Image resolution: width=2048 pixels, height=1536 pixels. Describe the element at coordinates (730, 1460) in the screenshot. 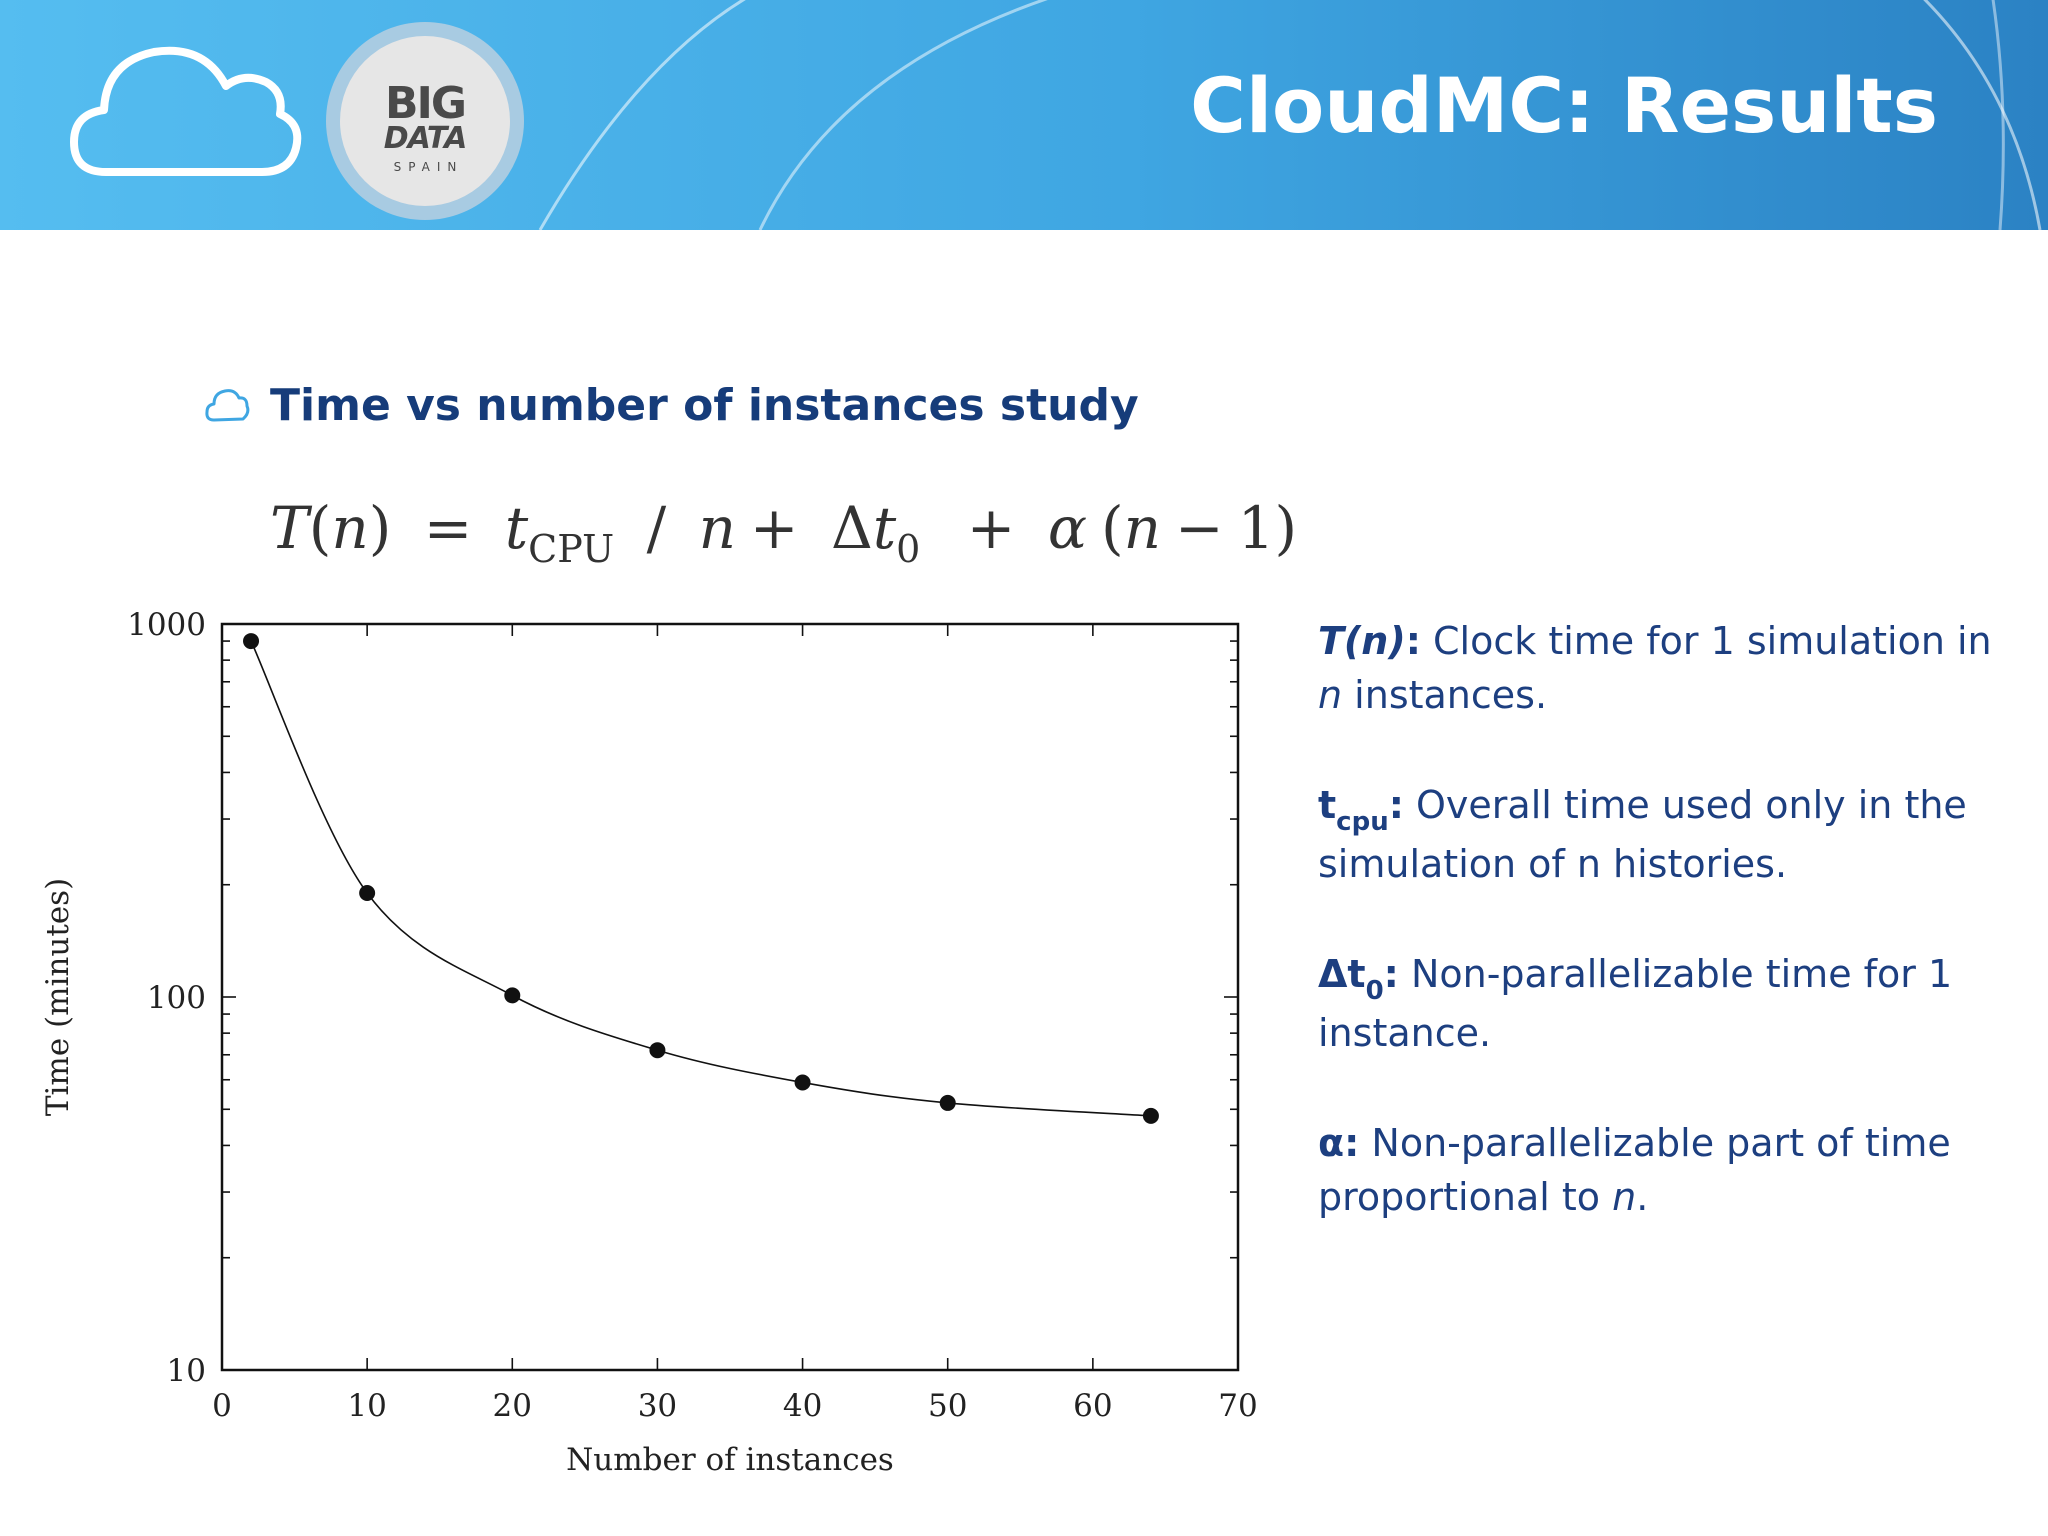

I see `x-axis-label: Number of instances` at that location.